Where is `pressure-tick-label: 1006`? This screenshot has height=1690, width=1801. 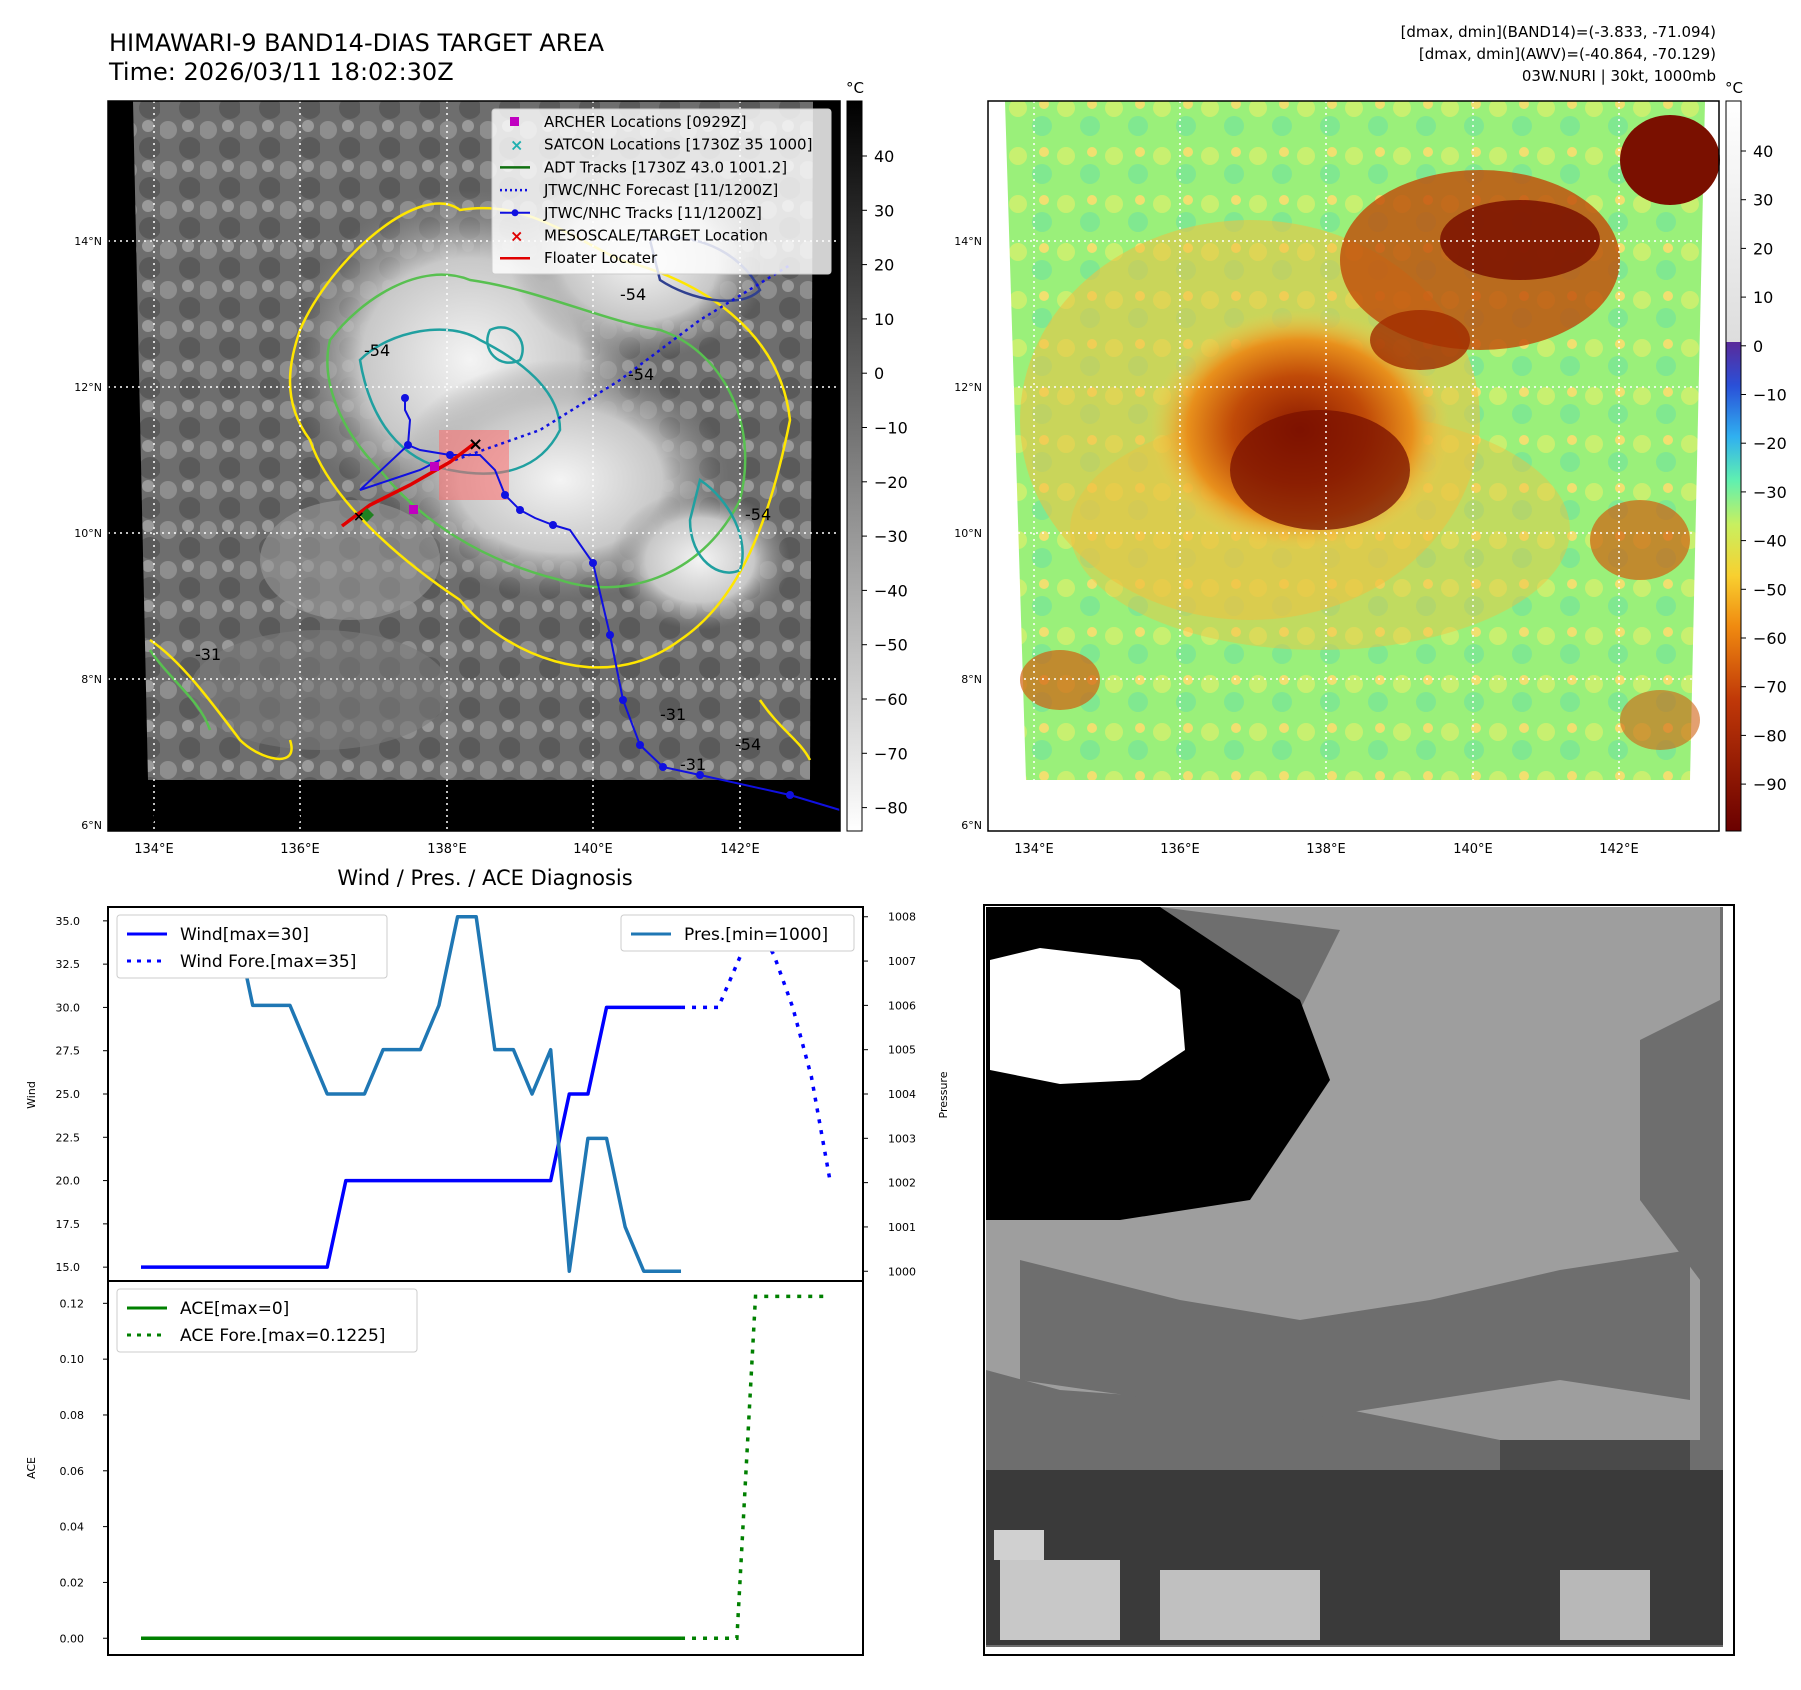 pressure-tick-label: 1006 is located at coordinates (902, 1005).